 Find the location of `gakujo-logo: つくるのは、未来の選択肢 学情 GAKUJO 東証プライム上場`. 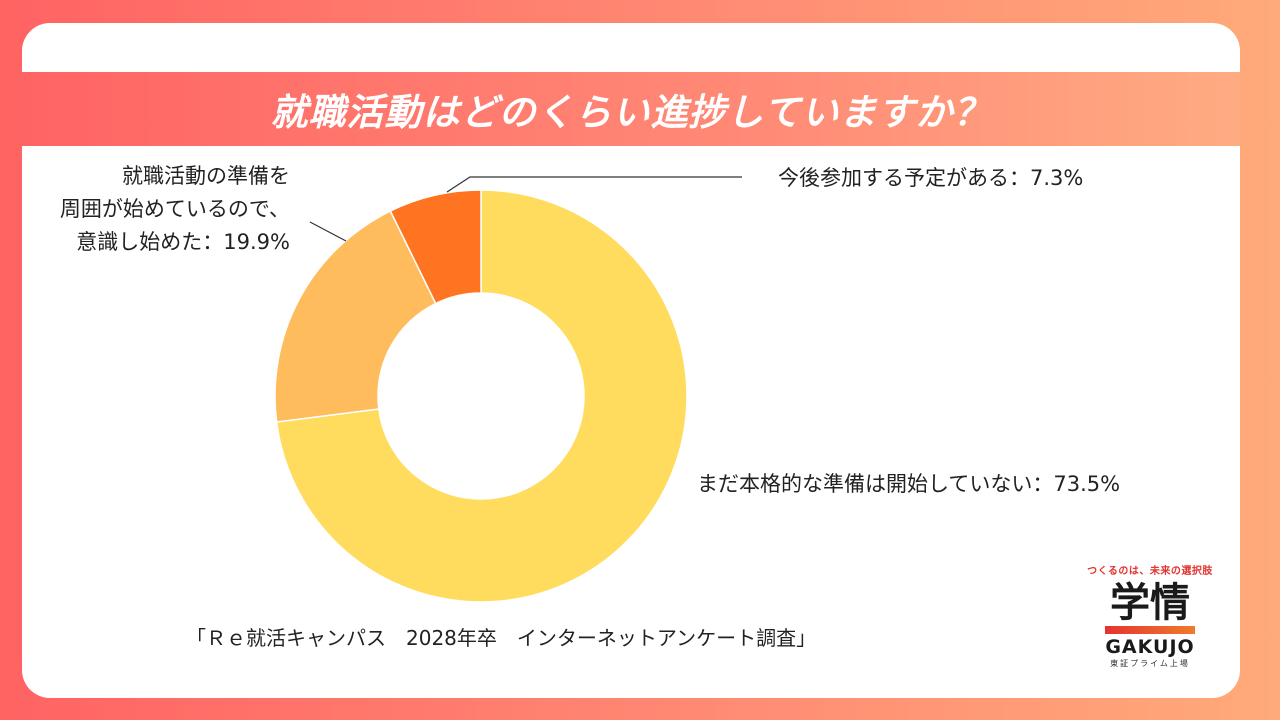

gakujo-logo: つくるのは、未来の選択肢 学情 GAKUJO 東証プライム上場 is located at coordinates (1150, 627).